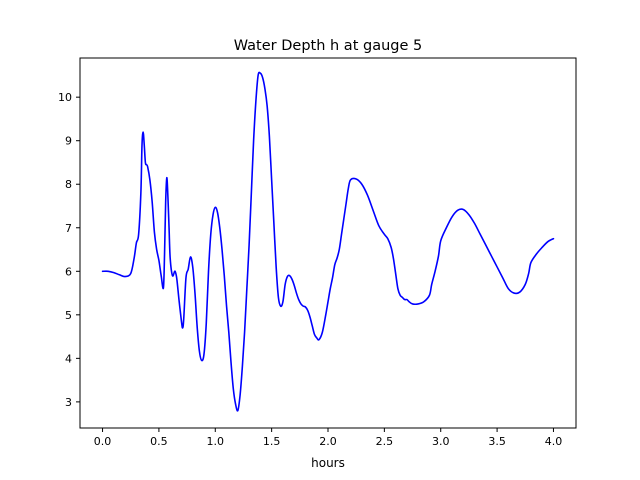  Describe the element at coordinates (68, 402) in the screenshot. I see `y-tick-label: 3` at that location.